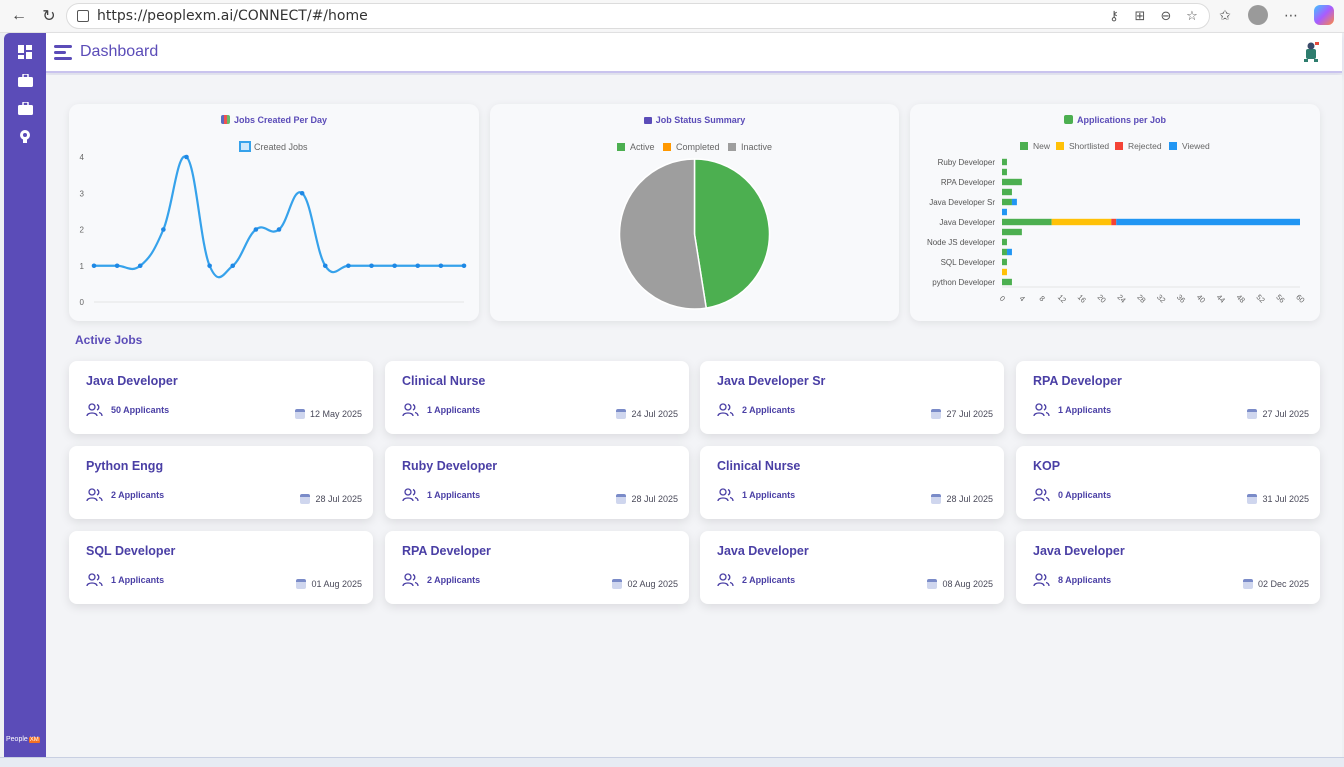  Describe the element at coordinates (221, 567) in the screenshot. I see `job-card: SQL Developer 1 Applicants 01 Aug 2025` at that location.